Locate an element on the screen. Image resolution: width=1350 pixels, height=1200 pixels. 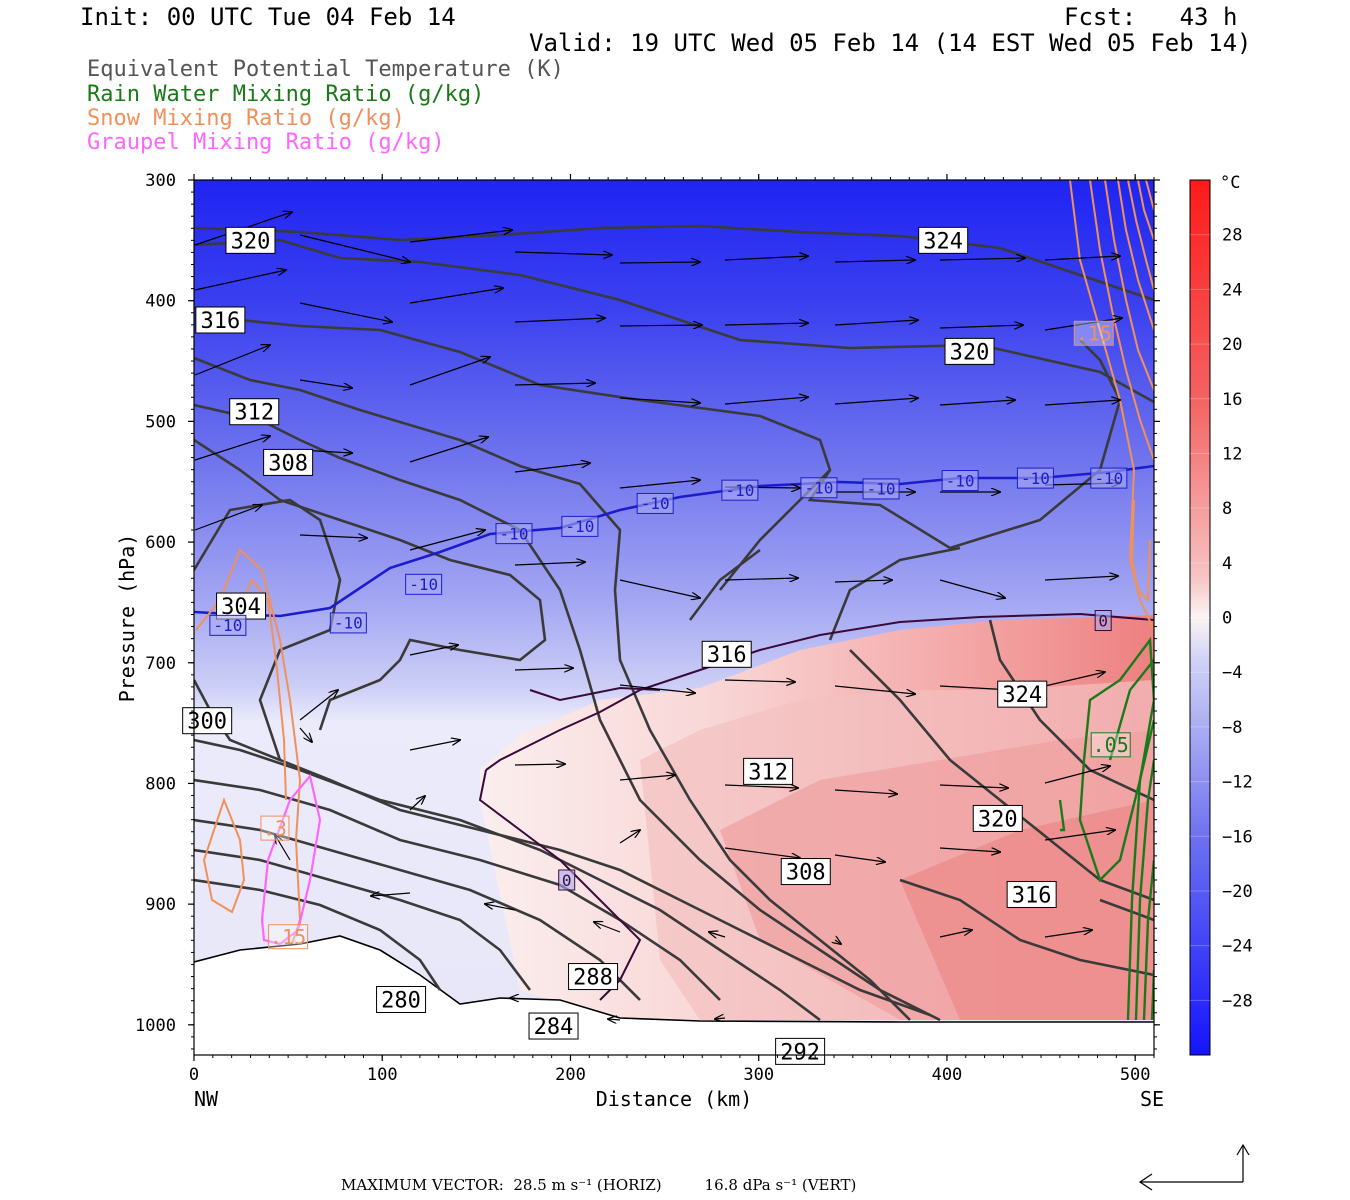
x-tick-label: 100 is located at coordinates (382, 1075).